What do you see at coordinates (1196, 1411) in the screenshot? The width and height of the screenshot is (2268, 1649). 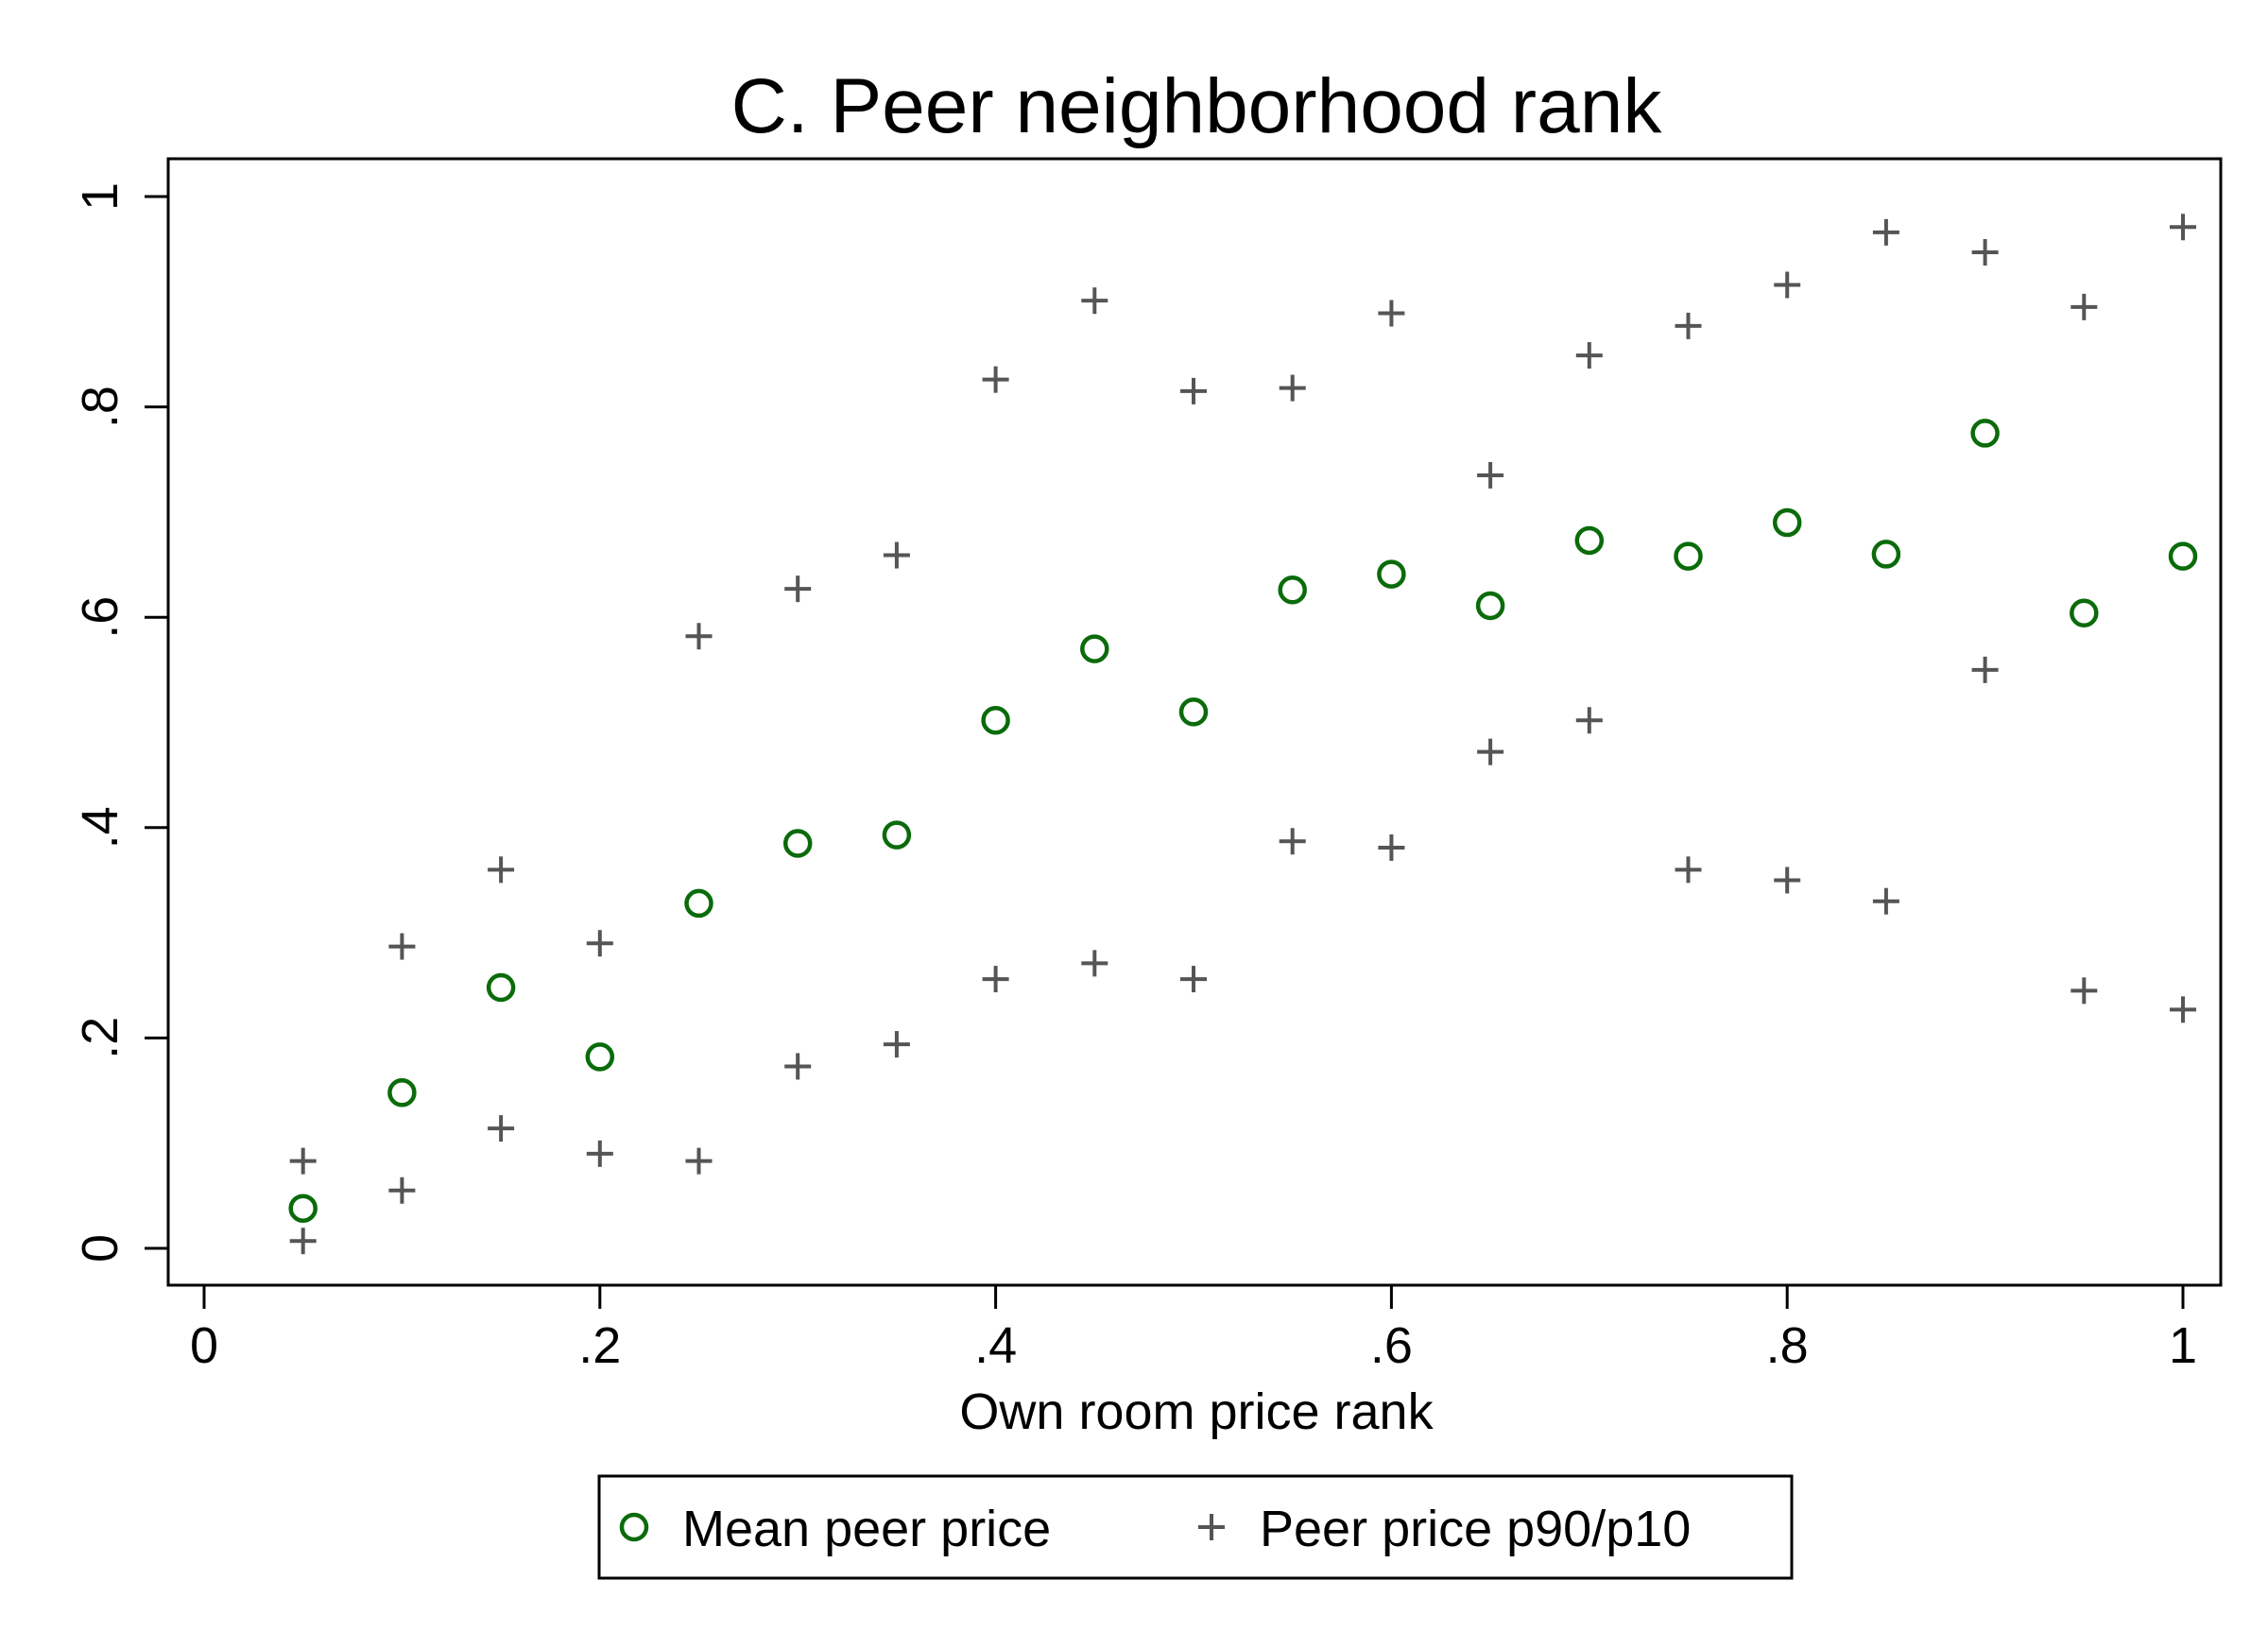 I see `x-axis-label: Own room price rank` at bounding box center [1196, 1411].